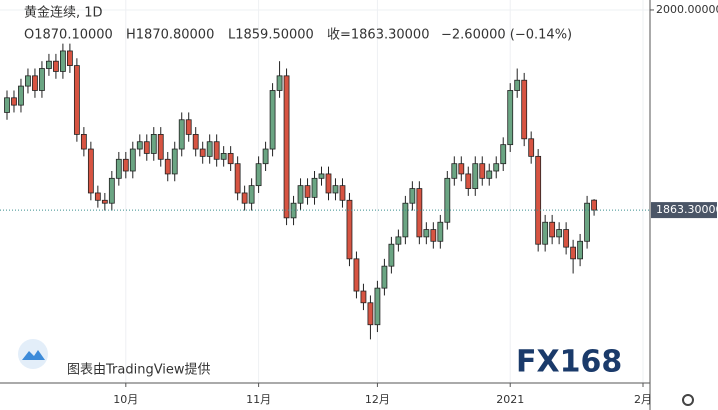 This screenshot has height=410, width=718. I want to click on change-text: −2.60000 (−0.14%), so click(506, 35).